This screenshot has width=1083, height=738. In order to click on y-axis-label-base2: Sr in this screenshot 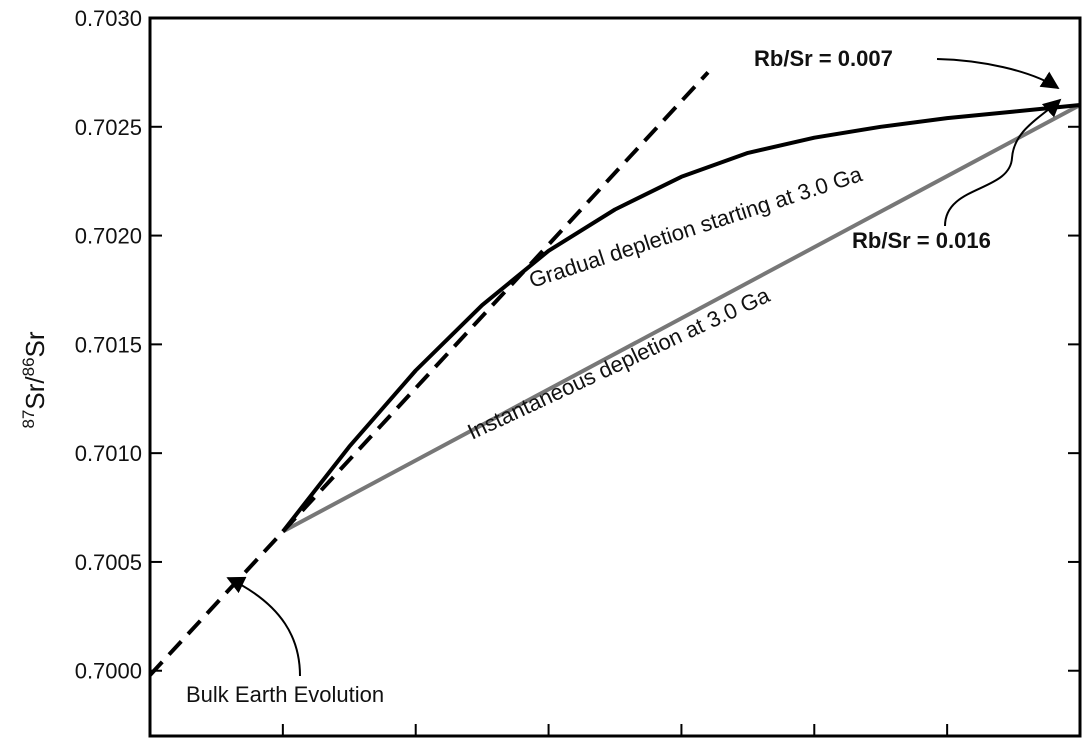, I will do `click(35, 344)`.